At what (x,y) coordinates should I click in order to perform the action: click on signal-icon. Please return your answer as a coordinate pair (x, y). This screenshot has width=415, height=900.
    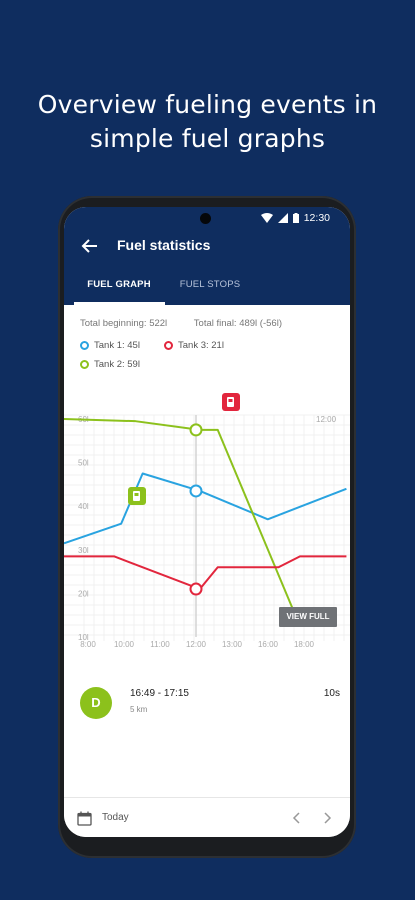
    Looking at the image, I should click on (282, 218).